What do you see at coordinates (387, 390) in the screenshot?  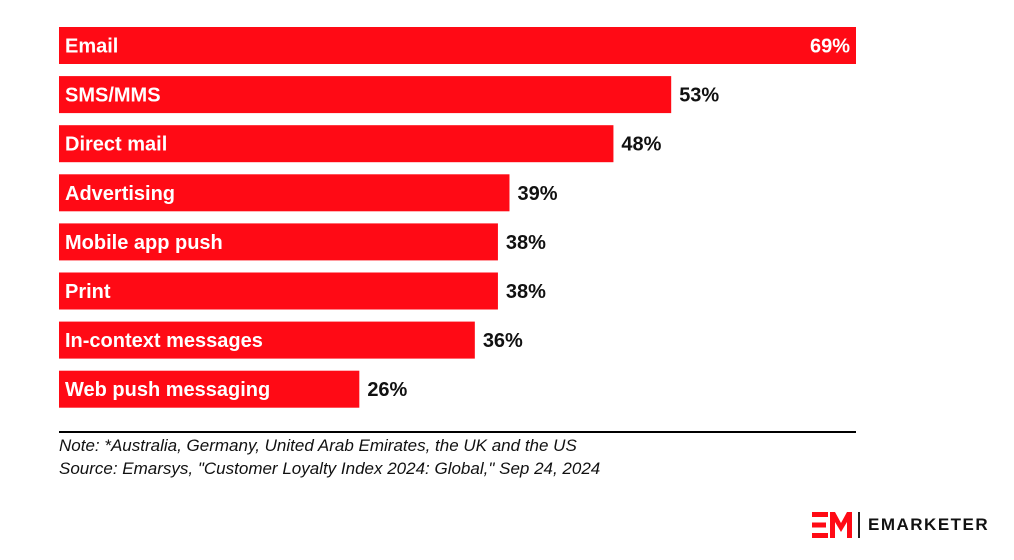 I see `bar-value-label: 26%` at bounding box center [387, 390].